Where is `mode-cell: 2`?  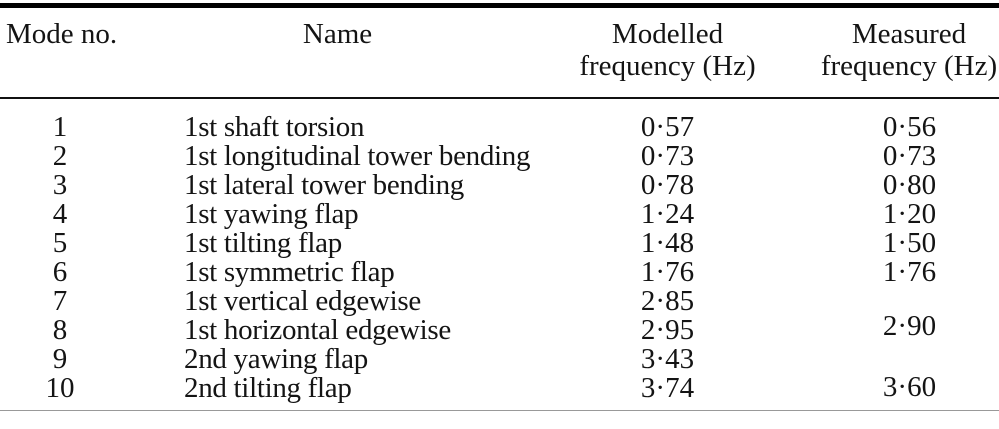
mode-cell: 2 is located at coordinates (60, 156).